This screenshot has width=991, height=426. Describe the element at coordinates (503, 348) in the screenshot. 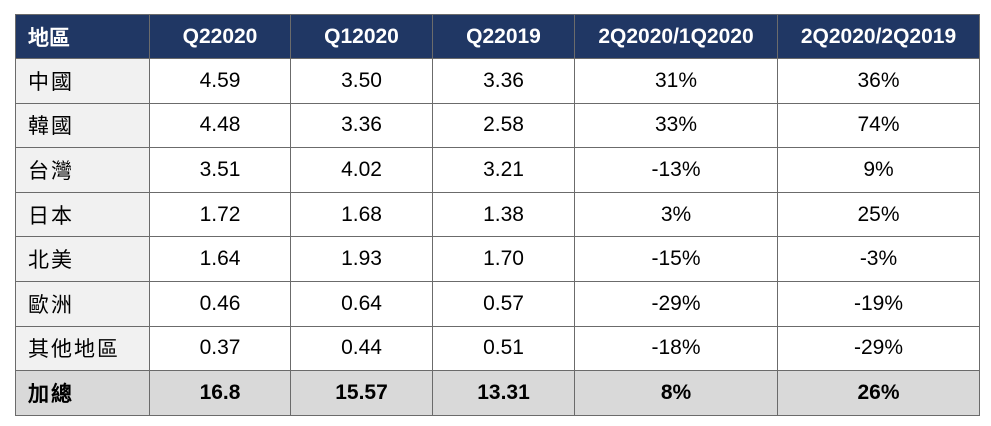

I see `q2-2019-cell: 0.51` at that location.